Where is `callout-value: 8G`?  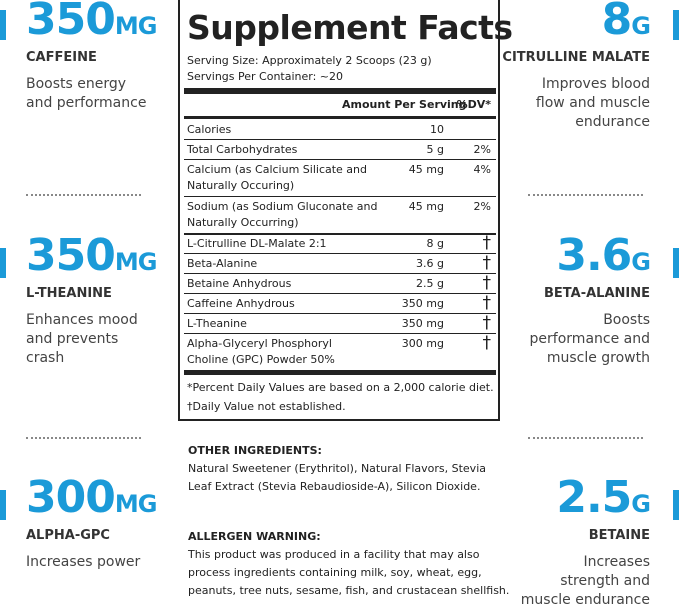
callout-value: 8G is located at coordinates (626, 22).